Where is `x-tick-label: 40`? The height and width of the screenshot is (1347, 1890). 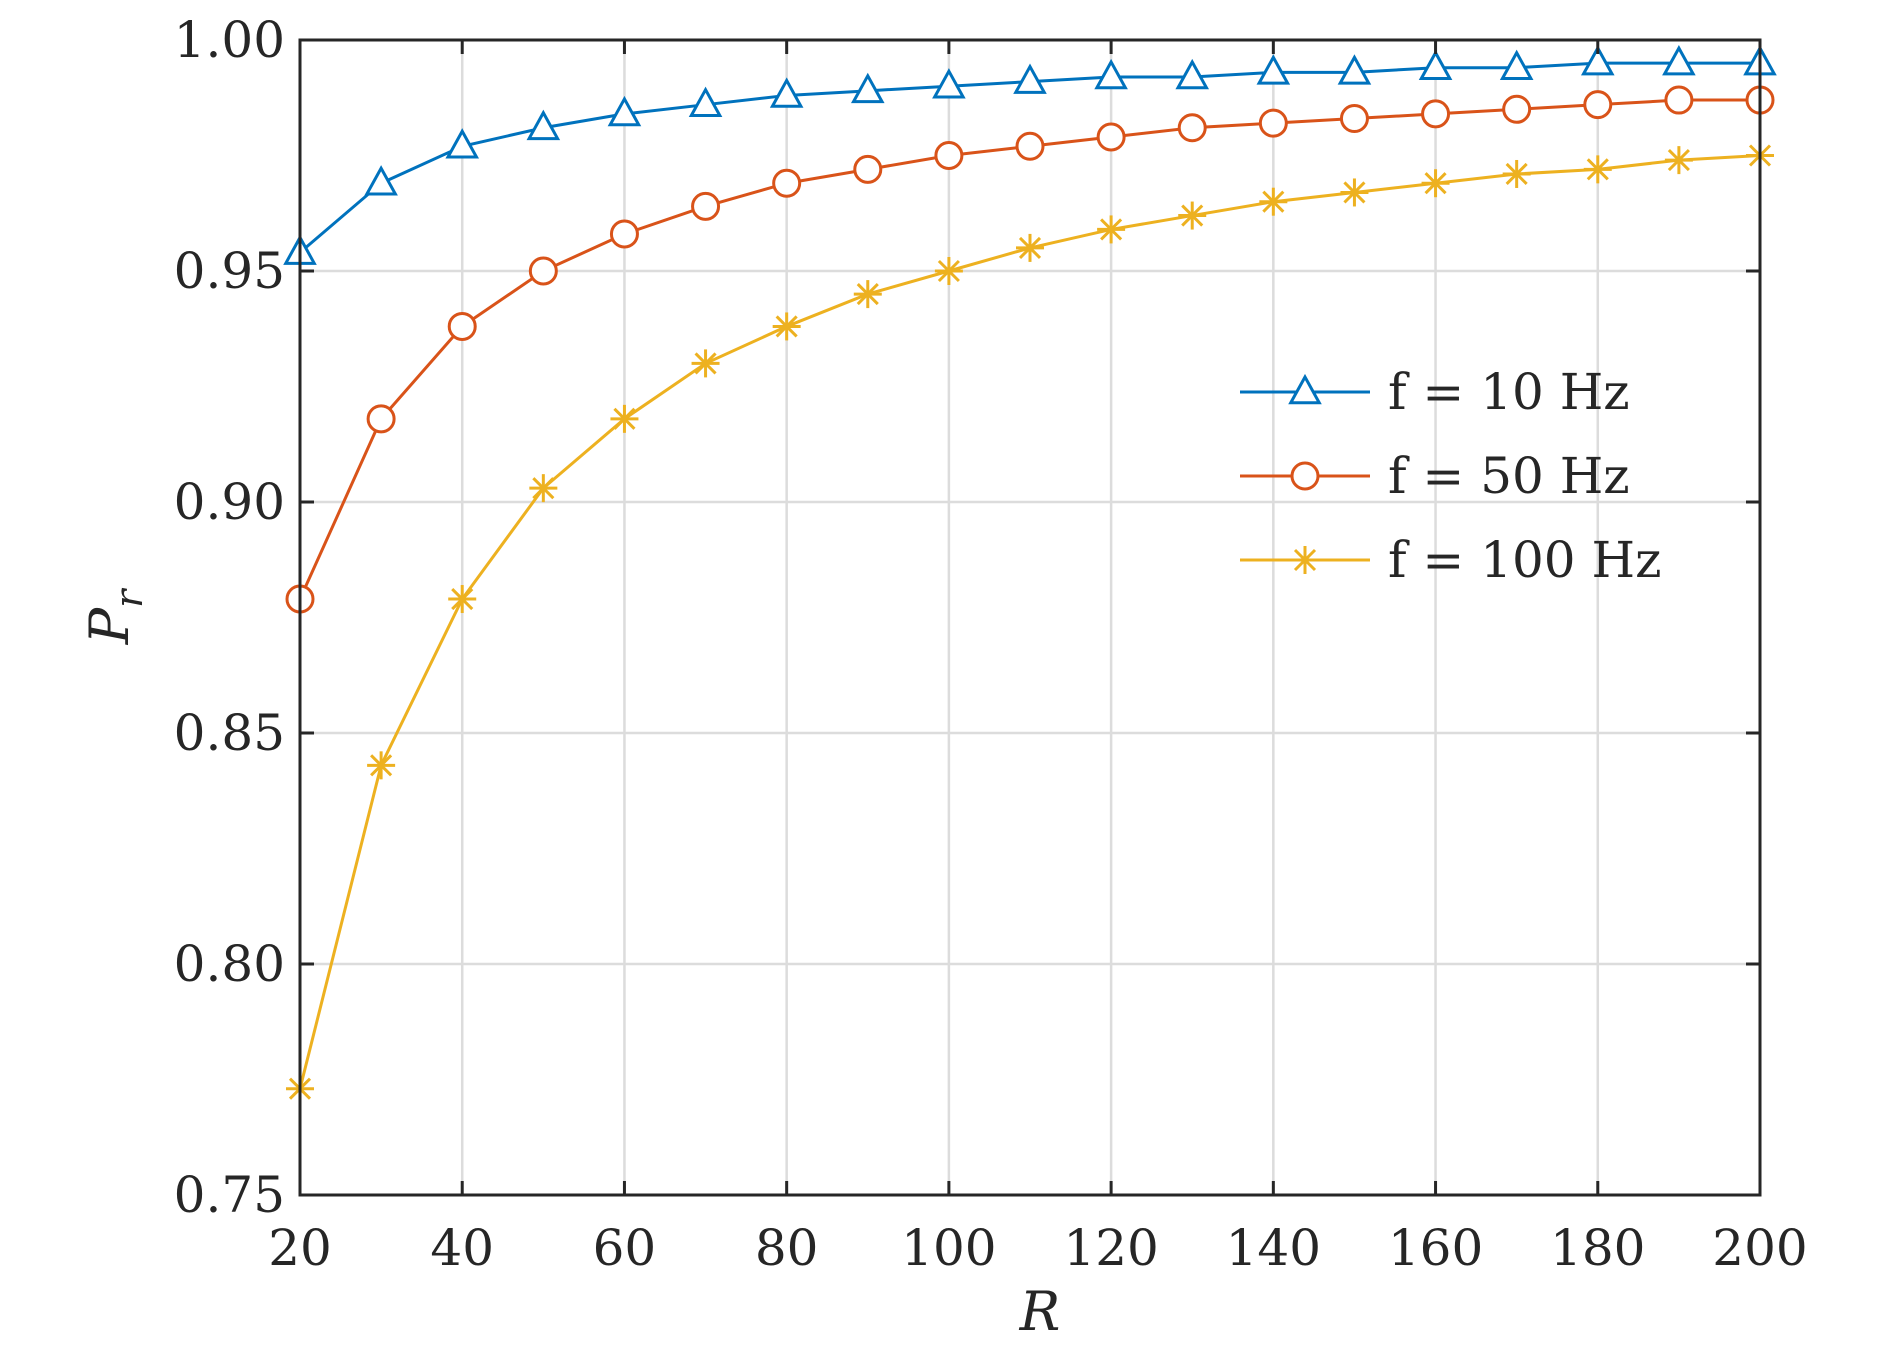 x-tick-label: 40 is located at coordinates (462, 1248).